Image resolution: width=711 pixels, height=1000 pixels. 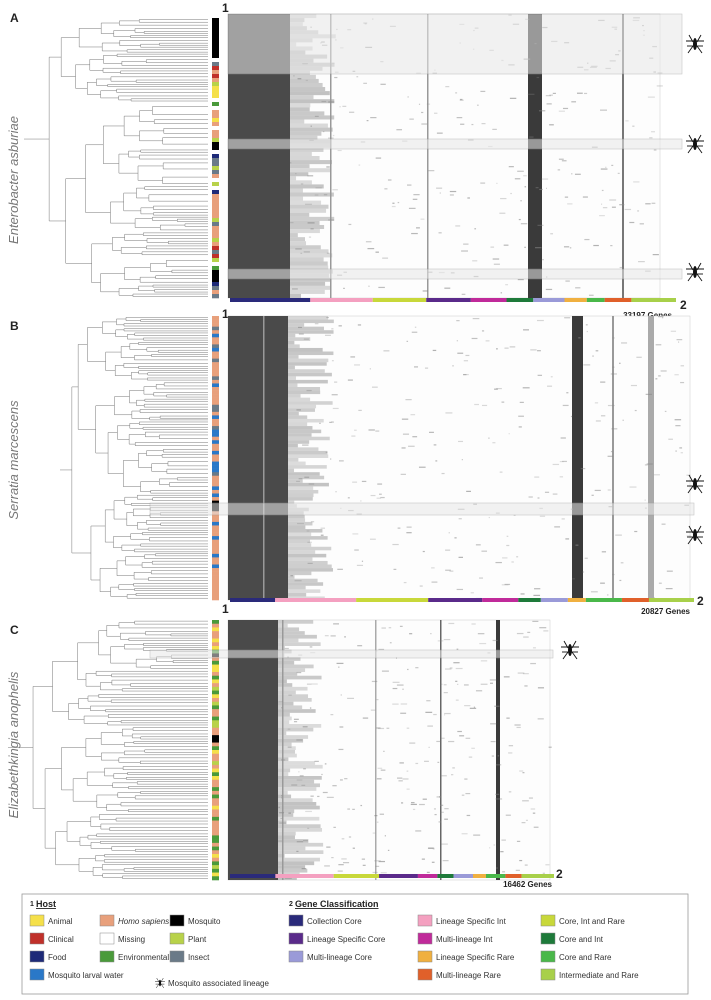 What do you see at coordinates (215, 750) in the screenshot?
I see `panel-c-host-strip` at bounding box center [215, 750].